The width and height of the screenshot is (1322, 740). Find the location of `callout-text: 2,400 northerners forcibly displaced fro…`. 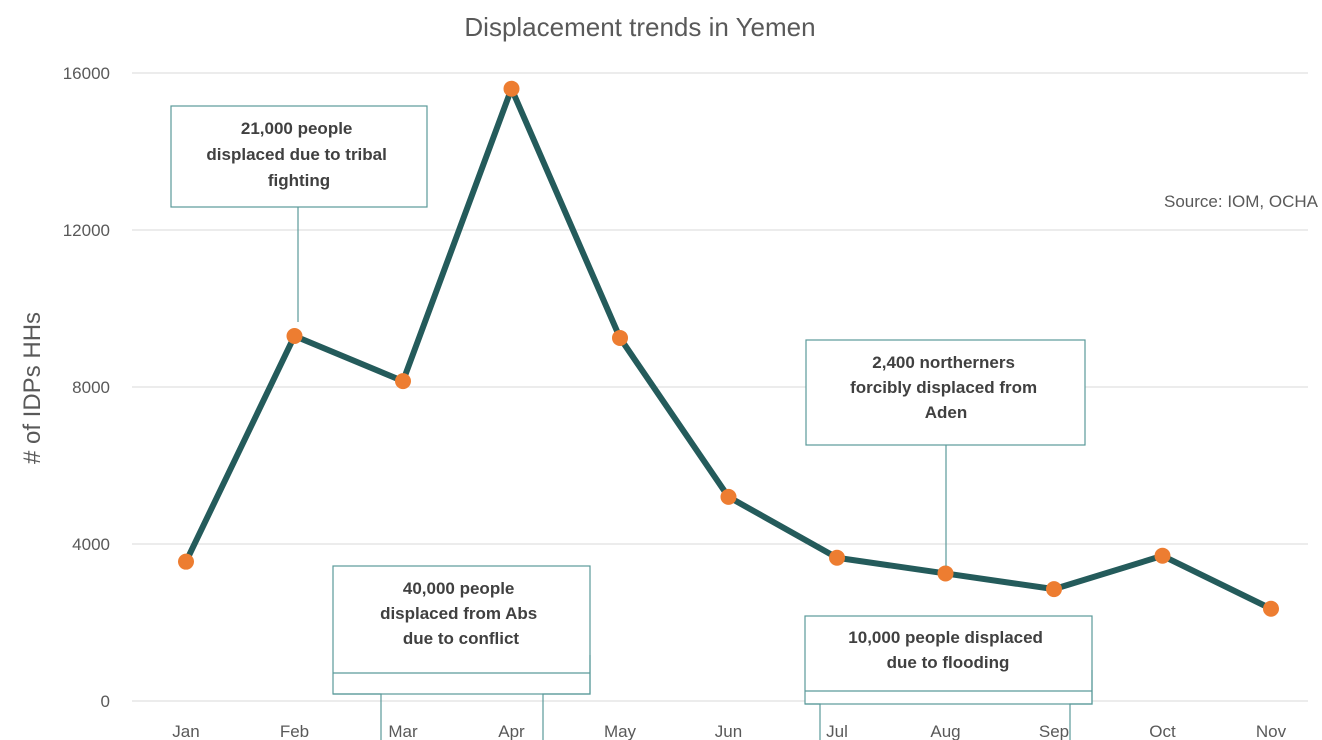

callout-text: 2,400 northerners forcibly displaced fro… is located at coordinates (946, 387).